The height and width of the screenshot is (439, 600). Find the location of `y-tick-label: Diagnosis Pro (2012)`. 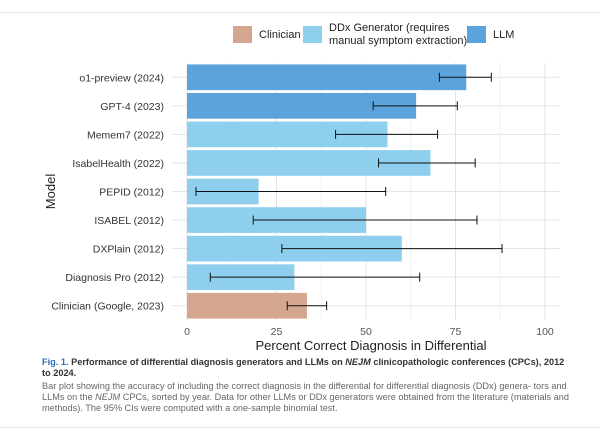

y-tick-label: Diagnosis Pro (2012) is located at coordinates (114, 278).